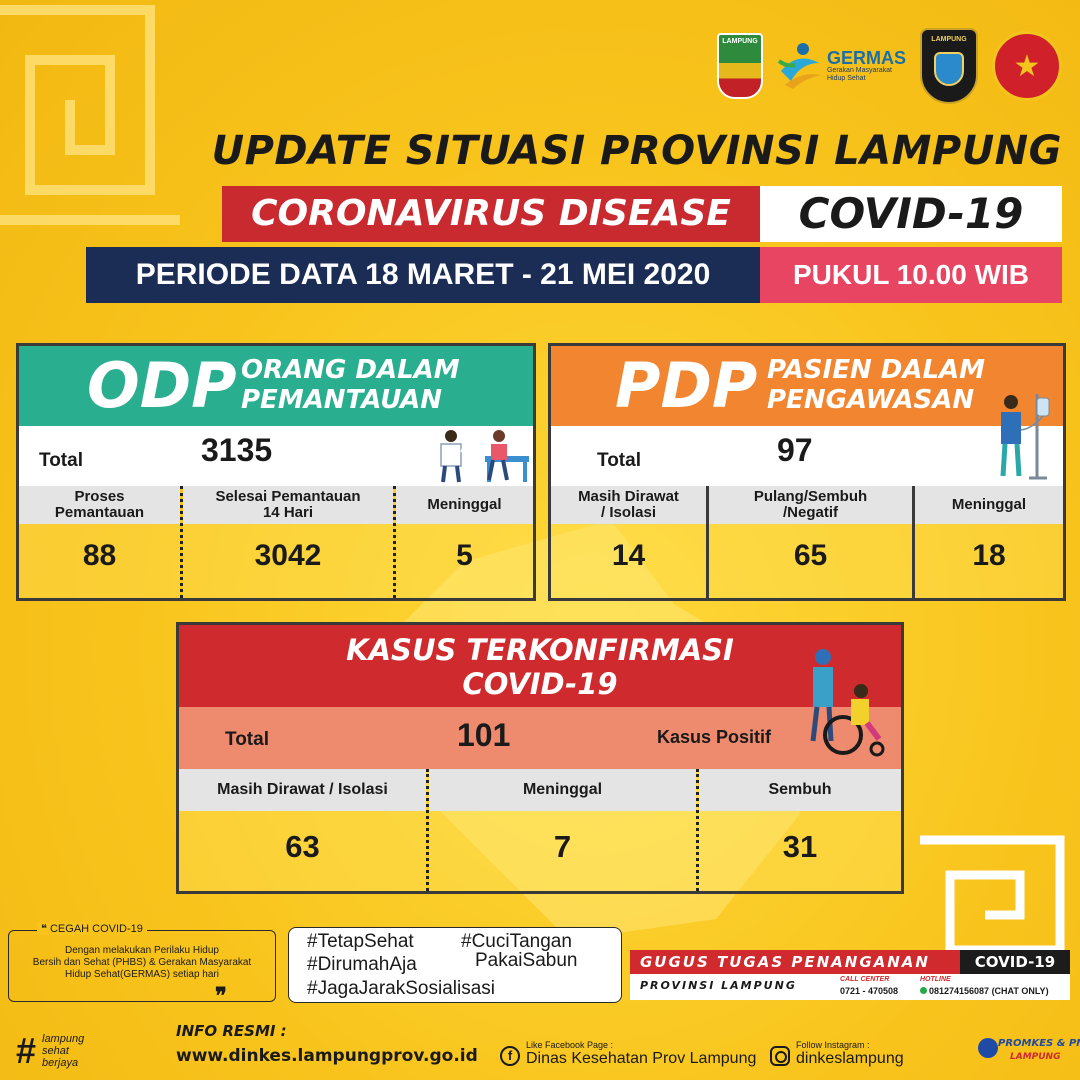 This screenshot has height=1080, width=1080. Describe the element at coordinates (935, 979) in the screenshot. I see `hotline-label: HOTLINE` at that location.